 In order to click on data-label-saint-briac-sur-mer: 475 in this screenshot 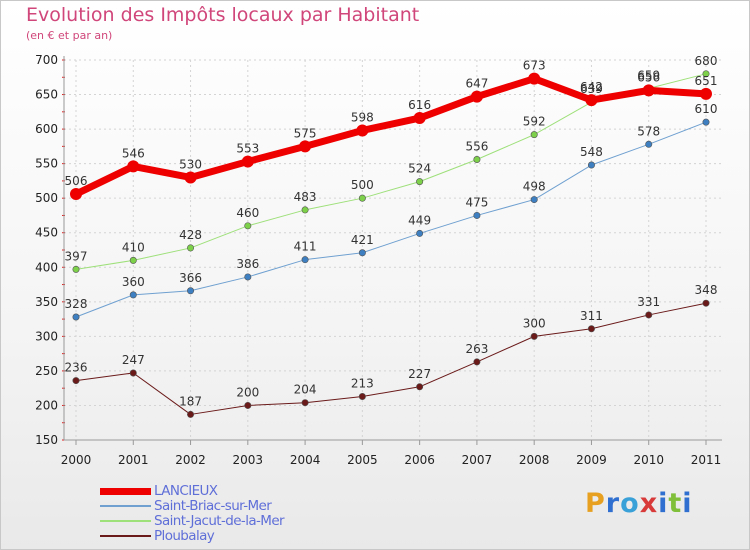, I will do `click(476, 202)`.